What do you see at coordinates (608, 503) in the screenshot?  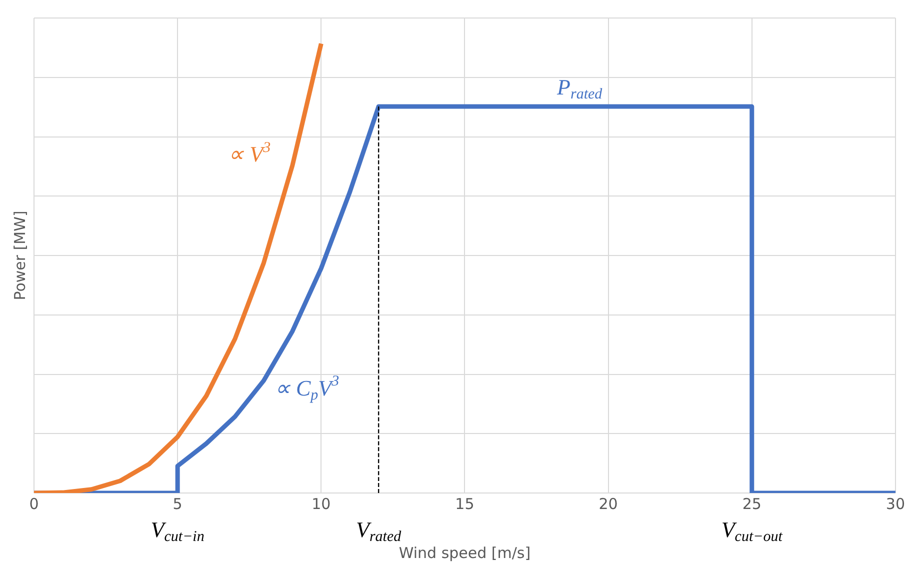 I see `x-tick-label: 20` at bounding box center [608, 503].